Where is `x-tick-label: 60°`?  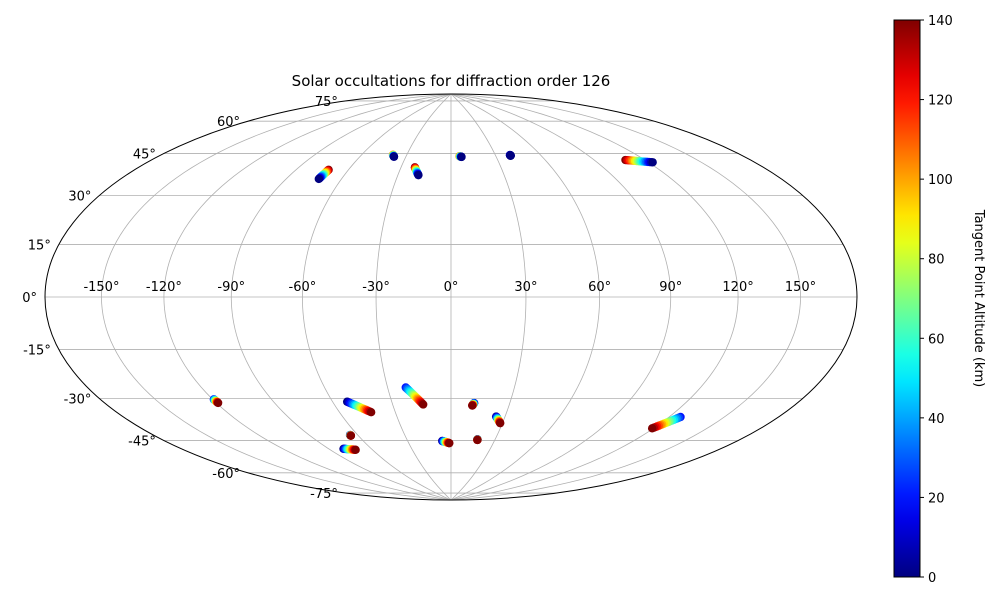 x-tick-label: 60° is located at coordinates (599, 287).